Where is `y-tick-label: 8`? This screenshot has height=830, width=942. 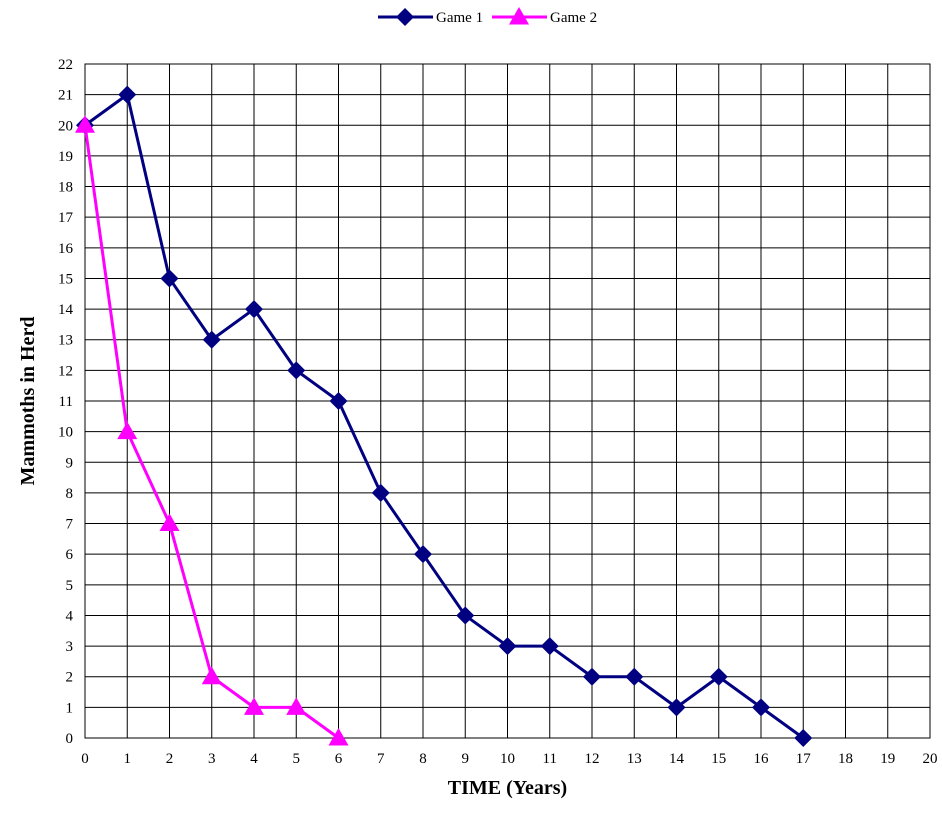 y-tick-label: 8 is located at coordinates (70, 494).